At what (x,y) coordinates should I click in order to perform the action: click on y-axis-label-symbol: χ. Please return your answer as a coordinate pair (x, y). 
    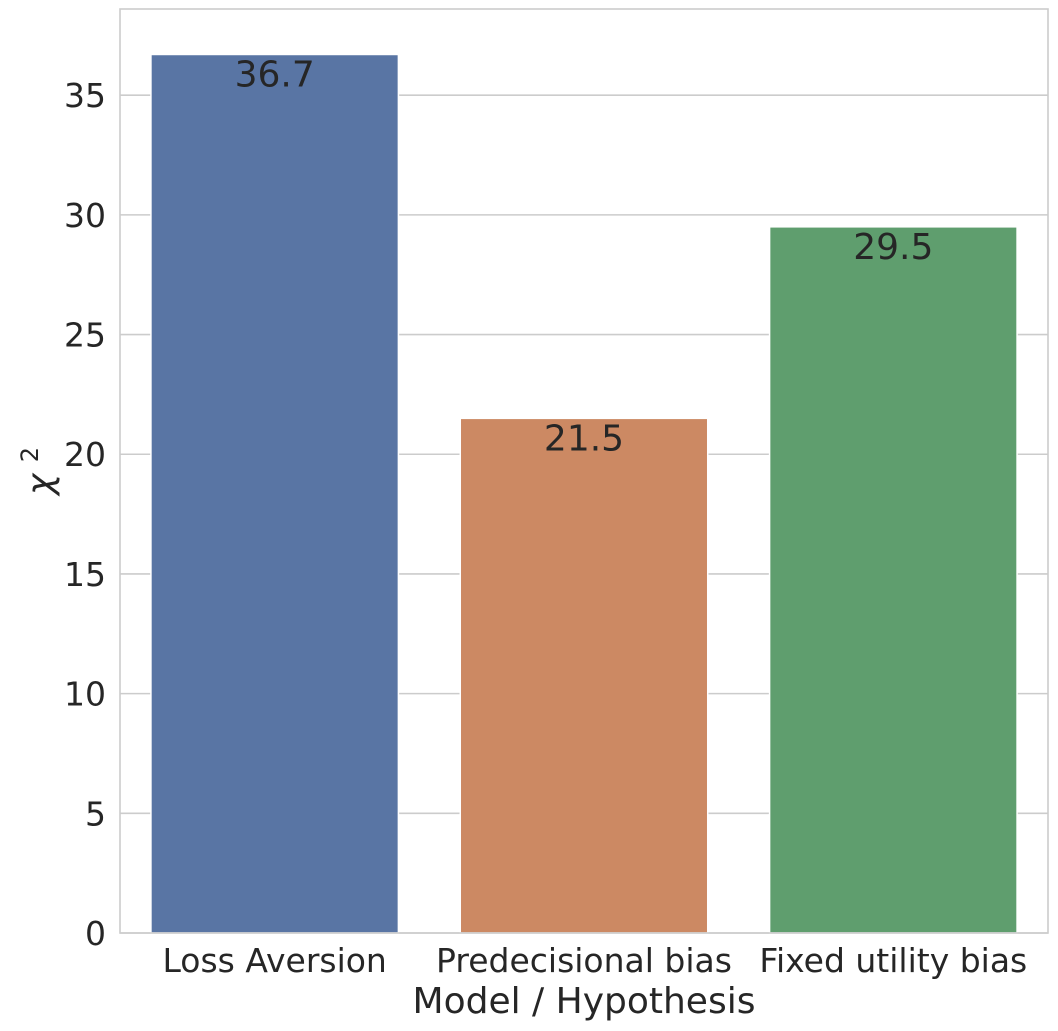
    Looking at the image, I should click on (40, 484).